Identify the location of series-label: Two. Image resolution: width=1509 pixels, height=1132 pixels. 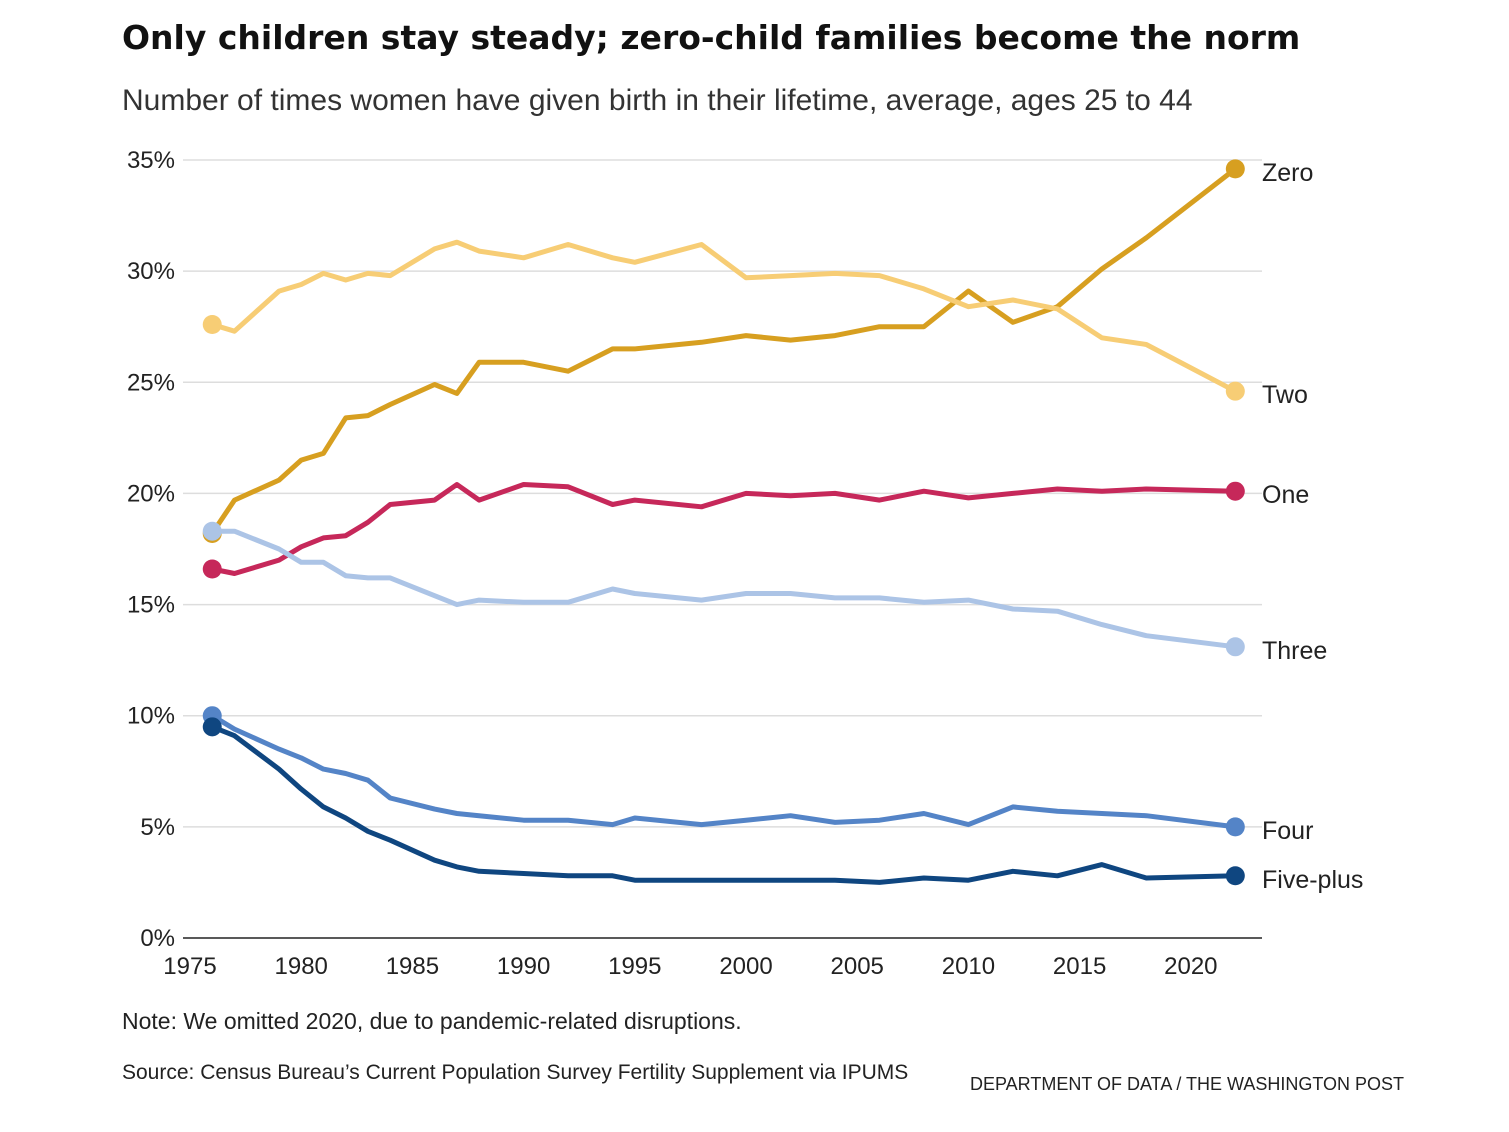
(1285, 395).